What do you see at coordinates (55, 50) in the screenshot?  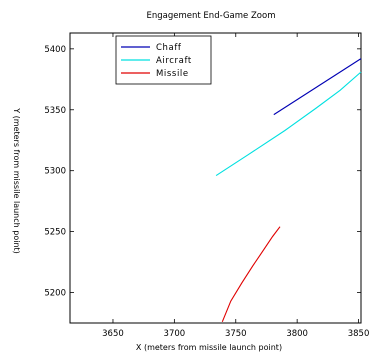 I see `y-tick-label: 5400` at bounding box center [55, 50].